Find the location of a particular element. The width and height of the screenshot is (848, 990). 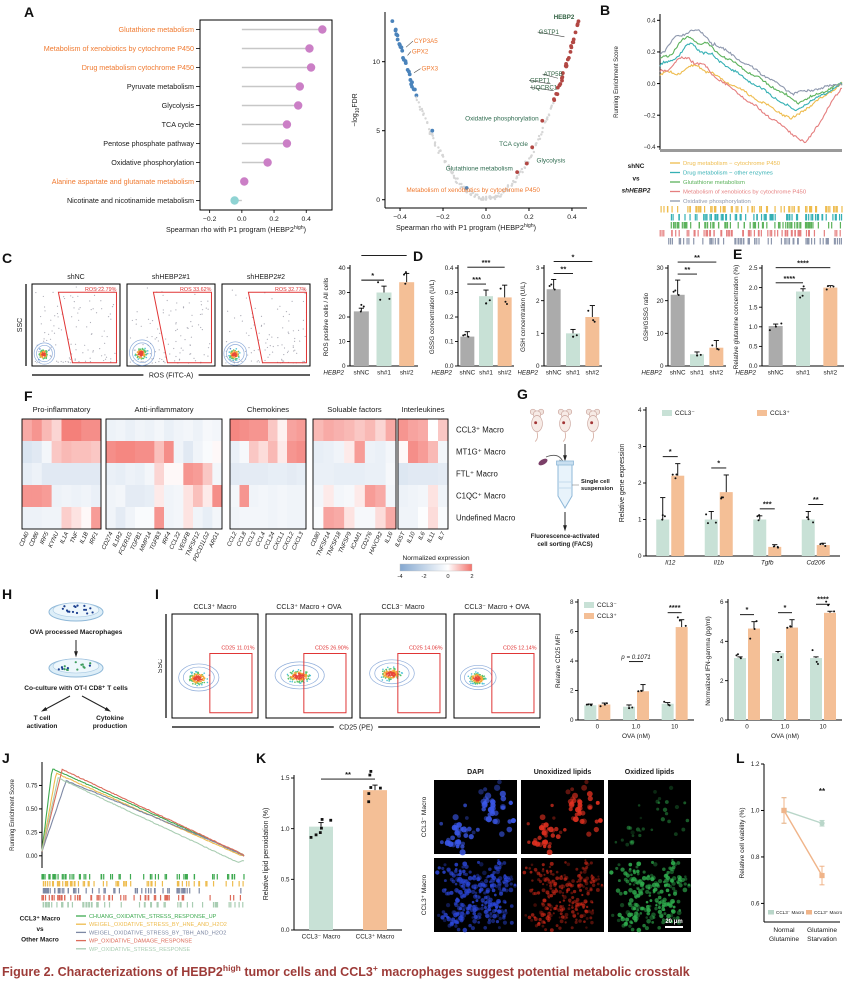

gene-label: GPX2 is located at coordinates (420, 51).